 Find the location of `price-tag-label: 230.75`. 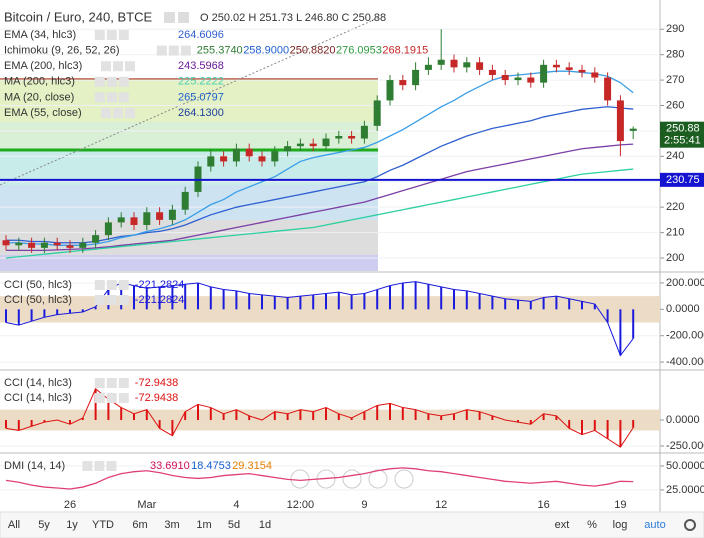

price-tag-label: 230.75 is located at coordinates (683, 180).